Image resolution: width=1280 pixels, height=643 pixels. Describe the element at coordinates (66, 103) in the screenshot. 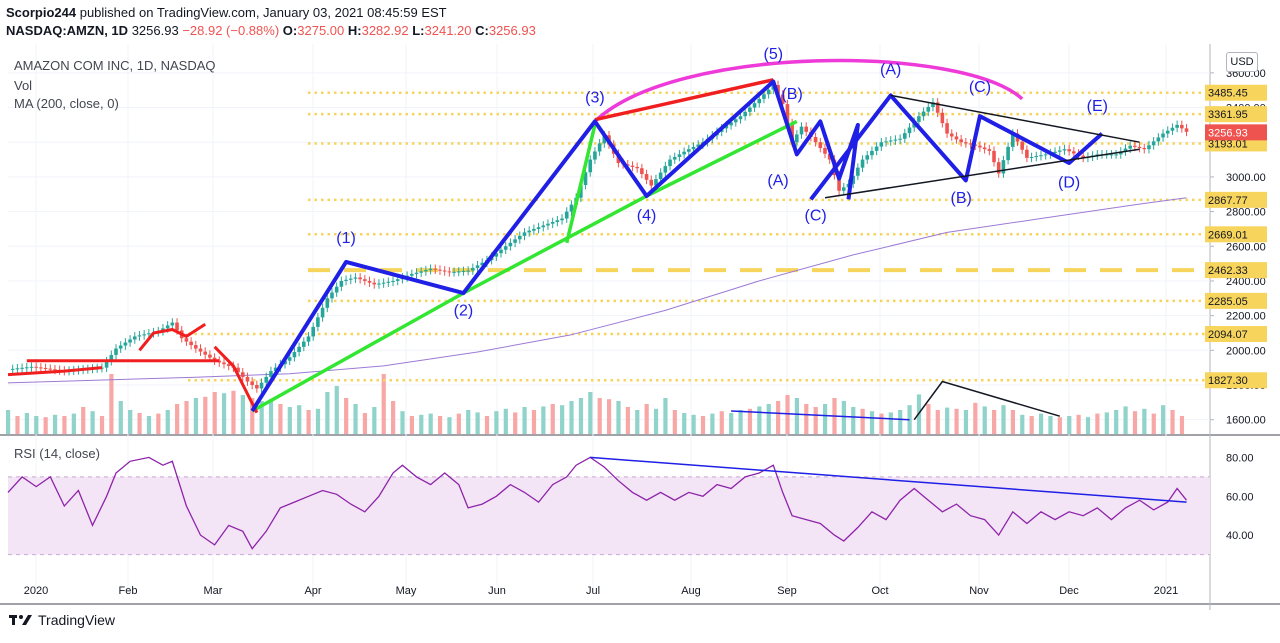

I see `ma-legend: MA (200, close, 0)` at that location.